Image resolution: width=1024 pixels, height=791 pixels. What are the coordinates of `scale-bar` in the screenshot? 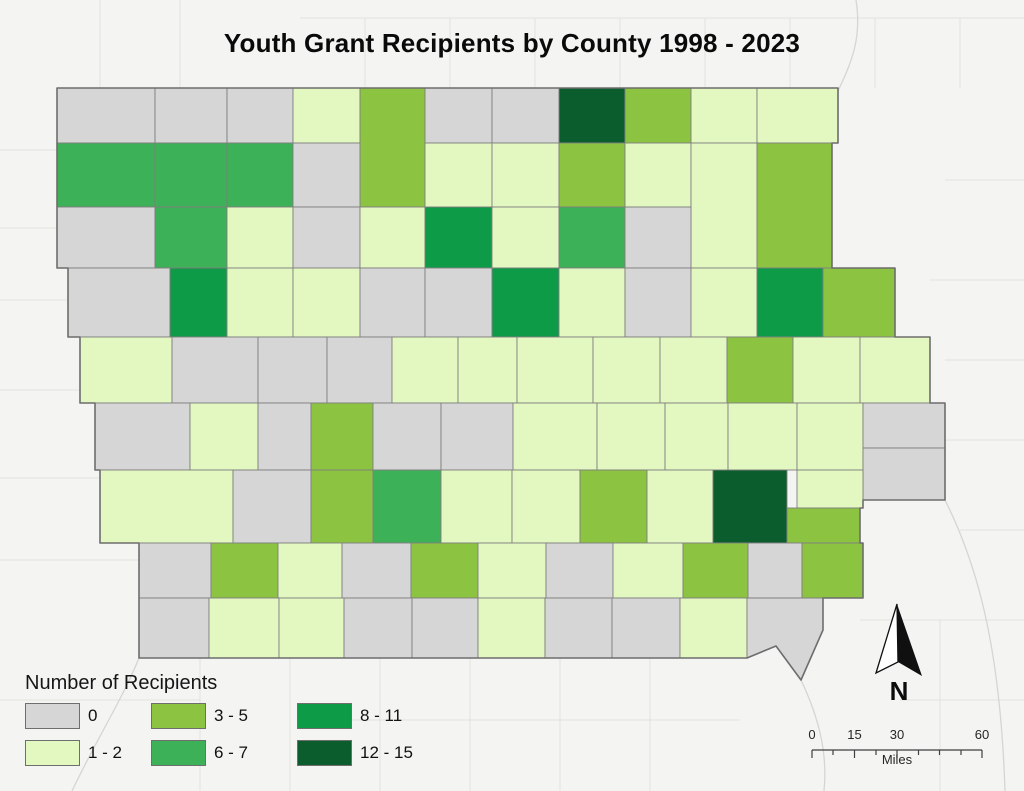 It's located at (897, 753).